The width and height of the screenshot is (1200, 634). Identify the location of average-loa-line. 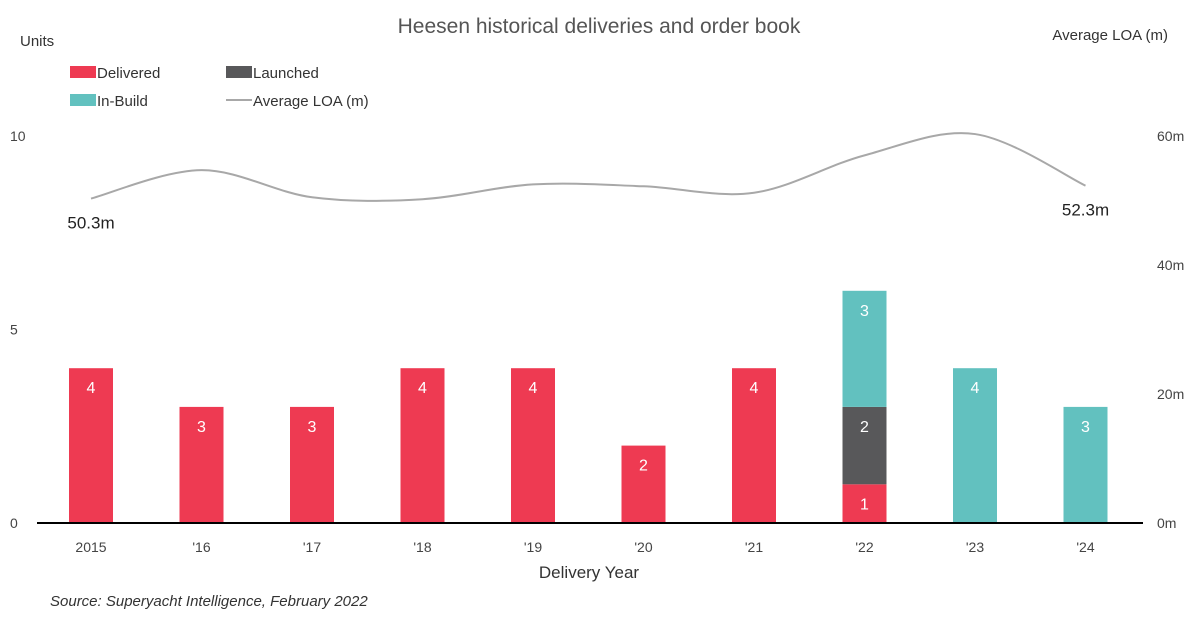
(588, 167).